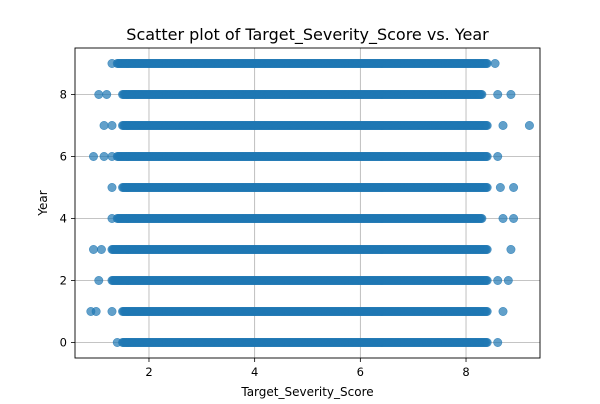  What do you see at coordinates (63, 343) in the screenshot?
I see `y-tick-label: 0` at bounding box center [63, 343].